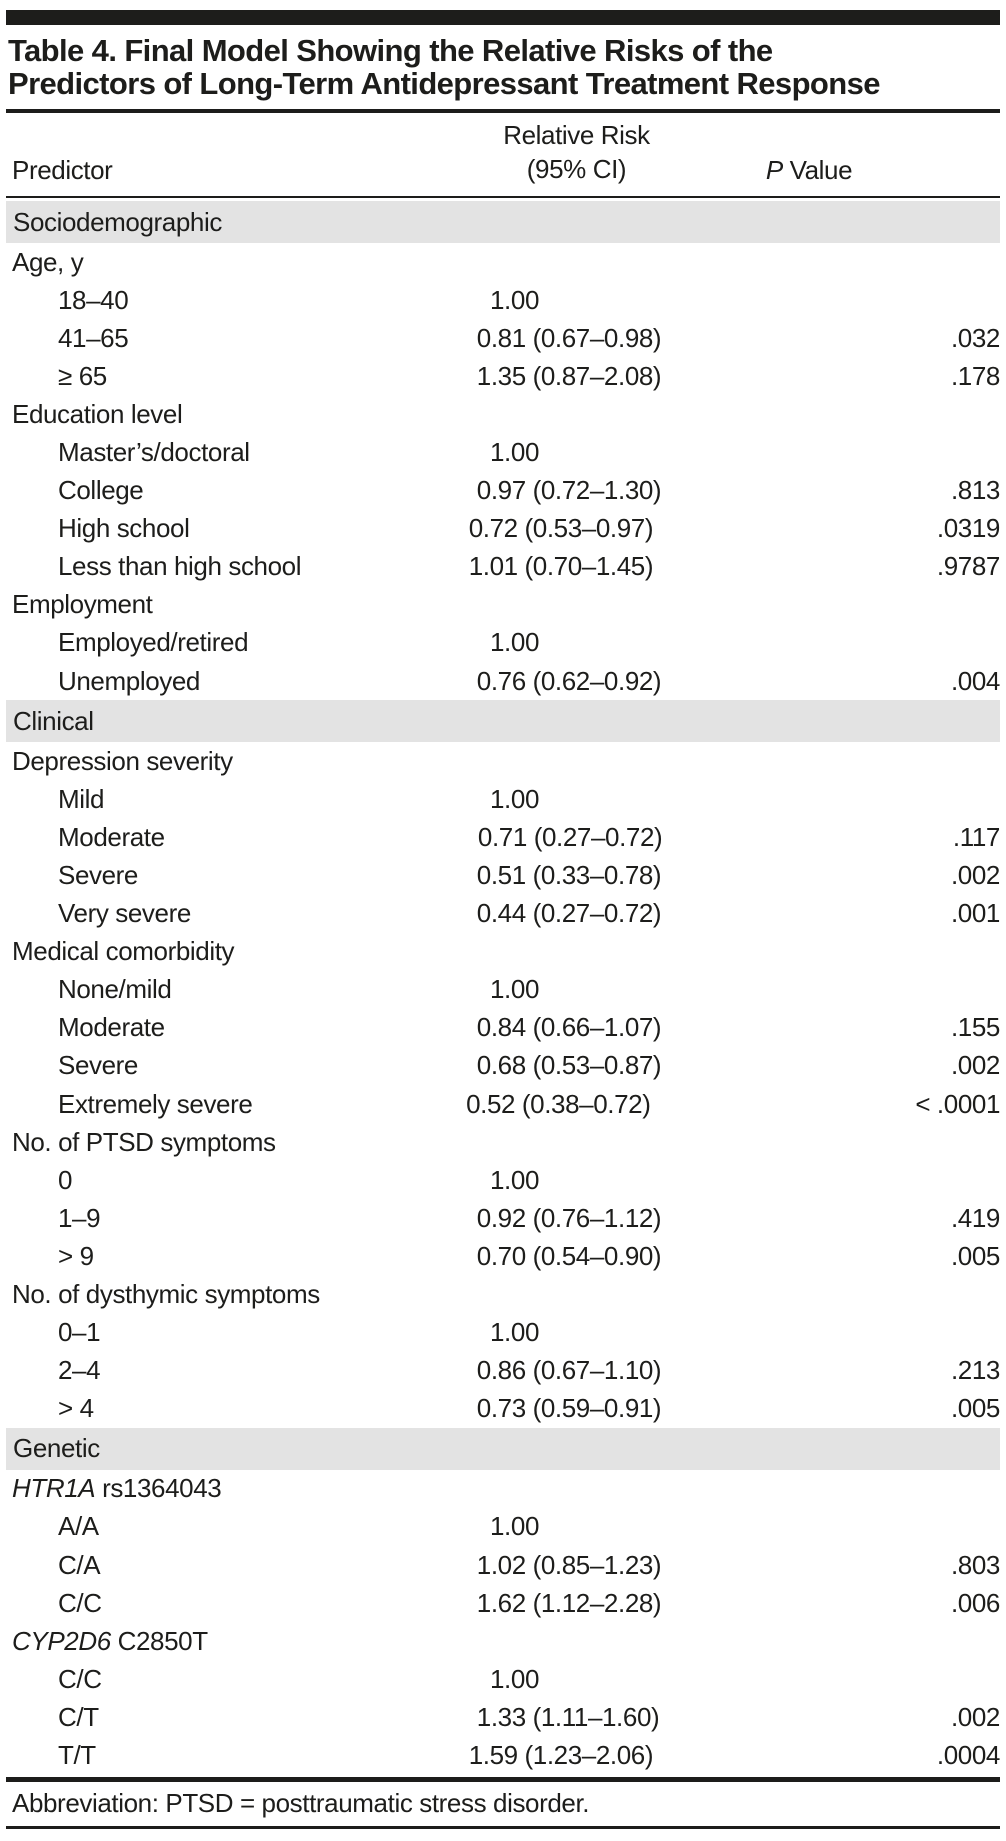 This screenshot has height=1841, width=1006. I want to click on predictor-cell: CYP2D6 C2850T, so click(110, 1640).